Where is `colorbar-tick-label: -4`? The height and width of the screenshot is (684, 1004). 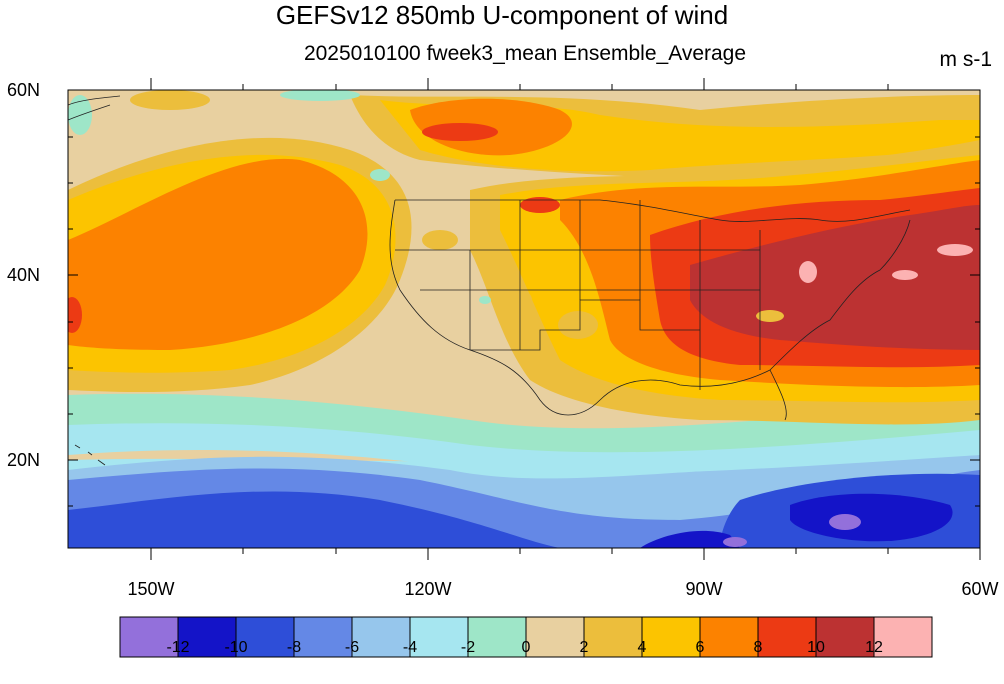 colorbar-tick-label: -4 is located at coordinates (410, 647).